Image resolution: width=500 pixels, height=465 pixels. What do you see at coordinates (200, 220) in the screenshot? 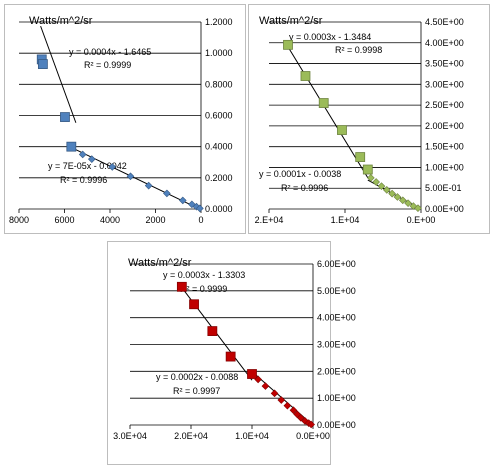
I see `x-tick-label: 0` at bounding box center [200, 220].